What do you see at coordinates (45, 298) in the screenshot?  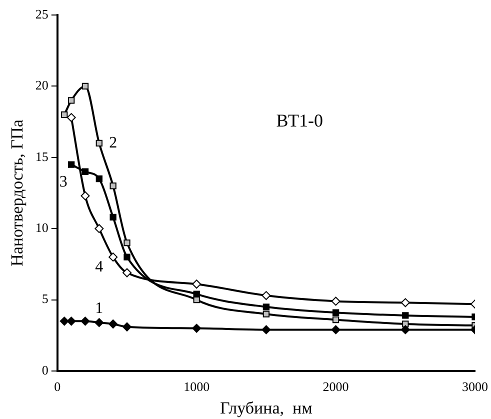 I see `y-tick-label: 5` at bounding box center [45, 298].